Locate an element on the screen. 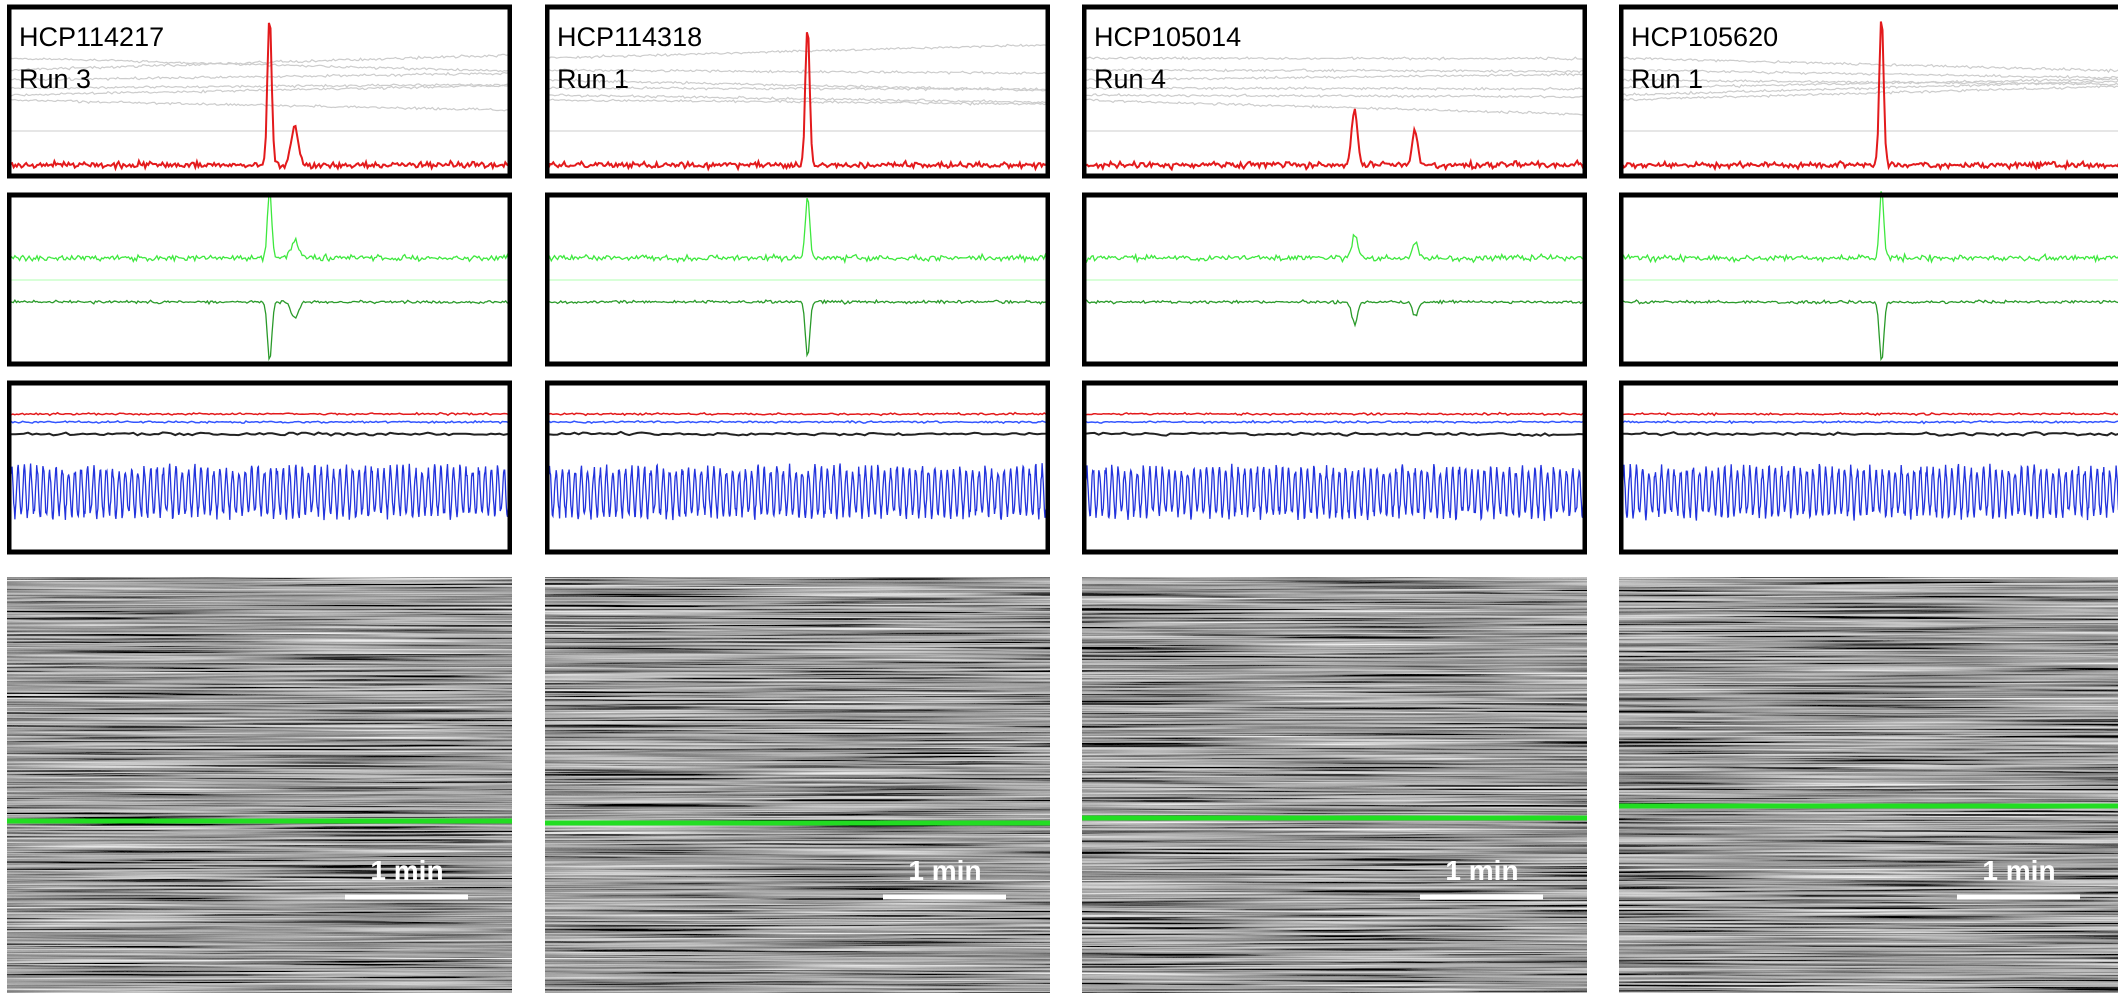 The height and width of the screenshot is (993, 2118). run-label: Run 4 is located at coordinates (1130, 79).